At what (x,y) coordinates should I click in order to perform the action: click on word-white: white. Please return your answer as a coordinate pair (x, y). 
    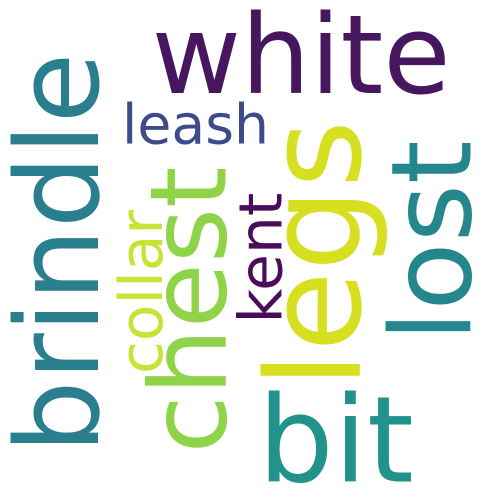
    Looking at the image, I should click on (301, 60).